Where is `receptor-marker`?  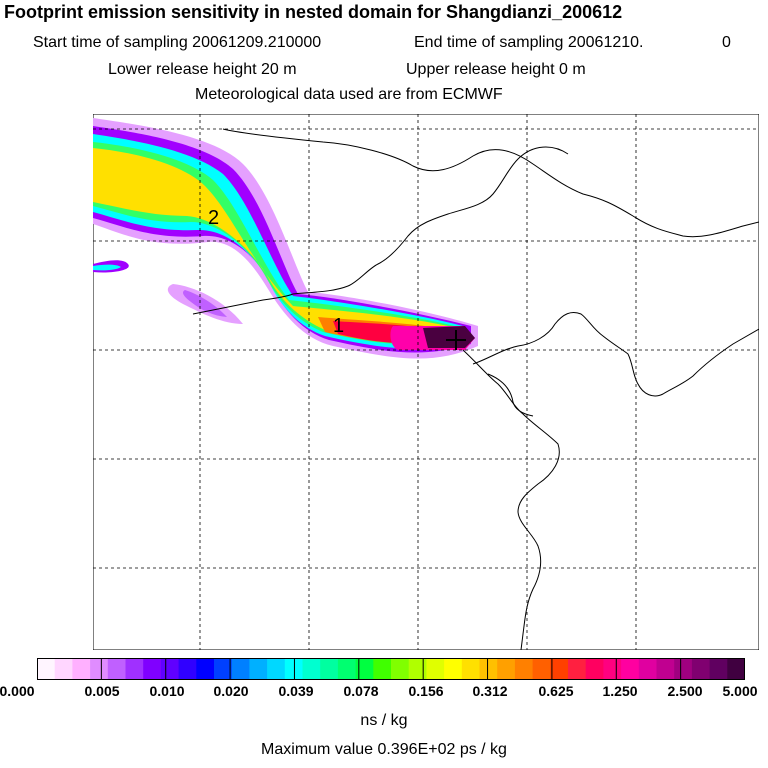 receptor-marker is located at coordinates (456, 340).